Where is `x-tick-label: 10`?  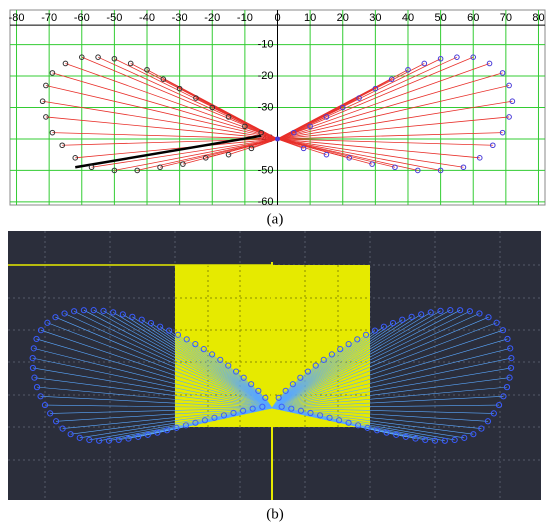
x-tick-label: 10 is located at coordinates (310, 18).